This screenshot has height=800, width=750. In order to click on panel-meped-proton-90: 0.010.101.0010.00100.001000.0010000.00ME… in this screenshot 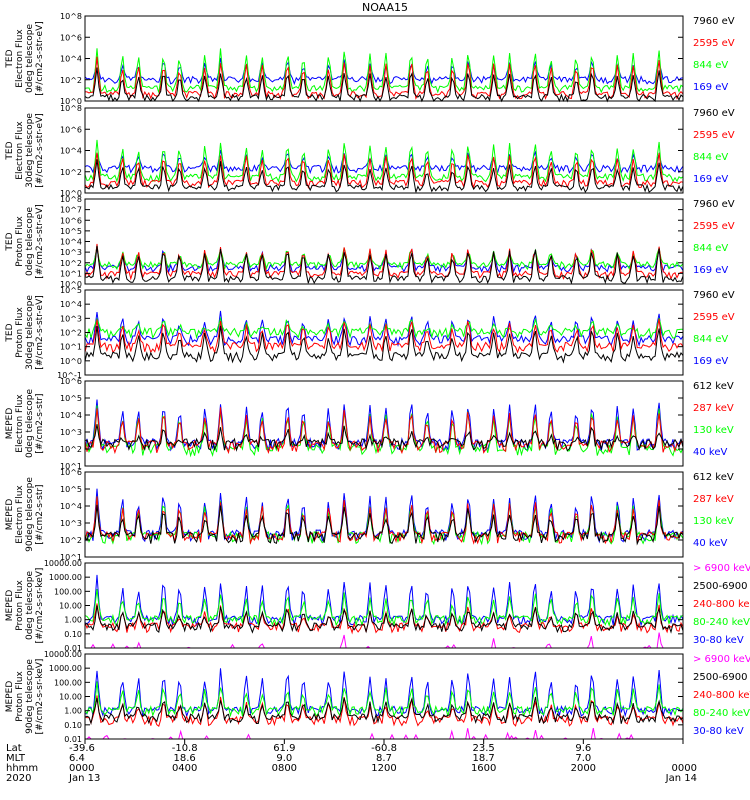, I will do `click(377, 697)`.